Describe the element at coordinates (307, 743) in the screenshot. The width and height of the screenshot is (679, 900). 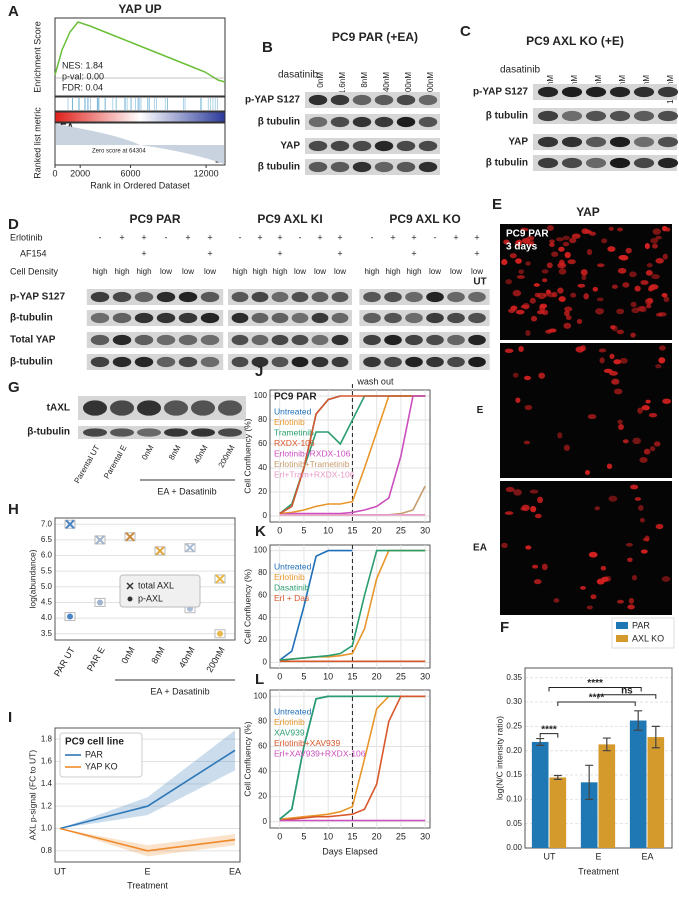
I see `legend-label: Erlotinib+XAV939` at that location.